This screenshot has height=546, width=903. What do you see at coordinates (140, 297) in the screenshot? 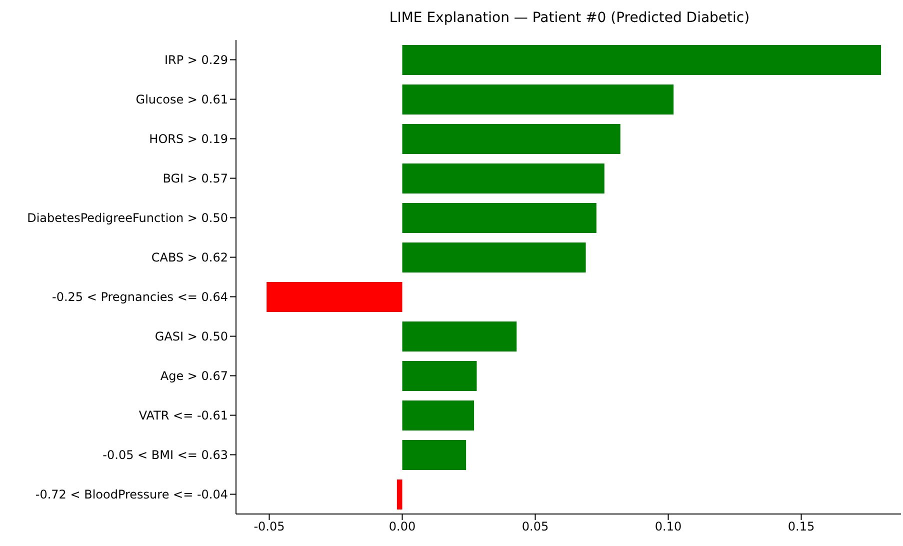
I see `y-tick-label: -0.25 < Pregnancies <= 0.64` at bounding box center [140, 297].